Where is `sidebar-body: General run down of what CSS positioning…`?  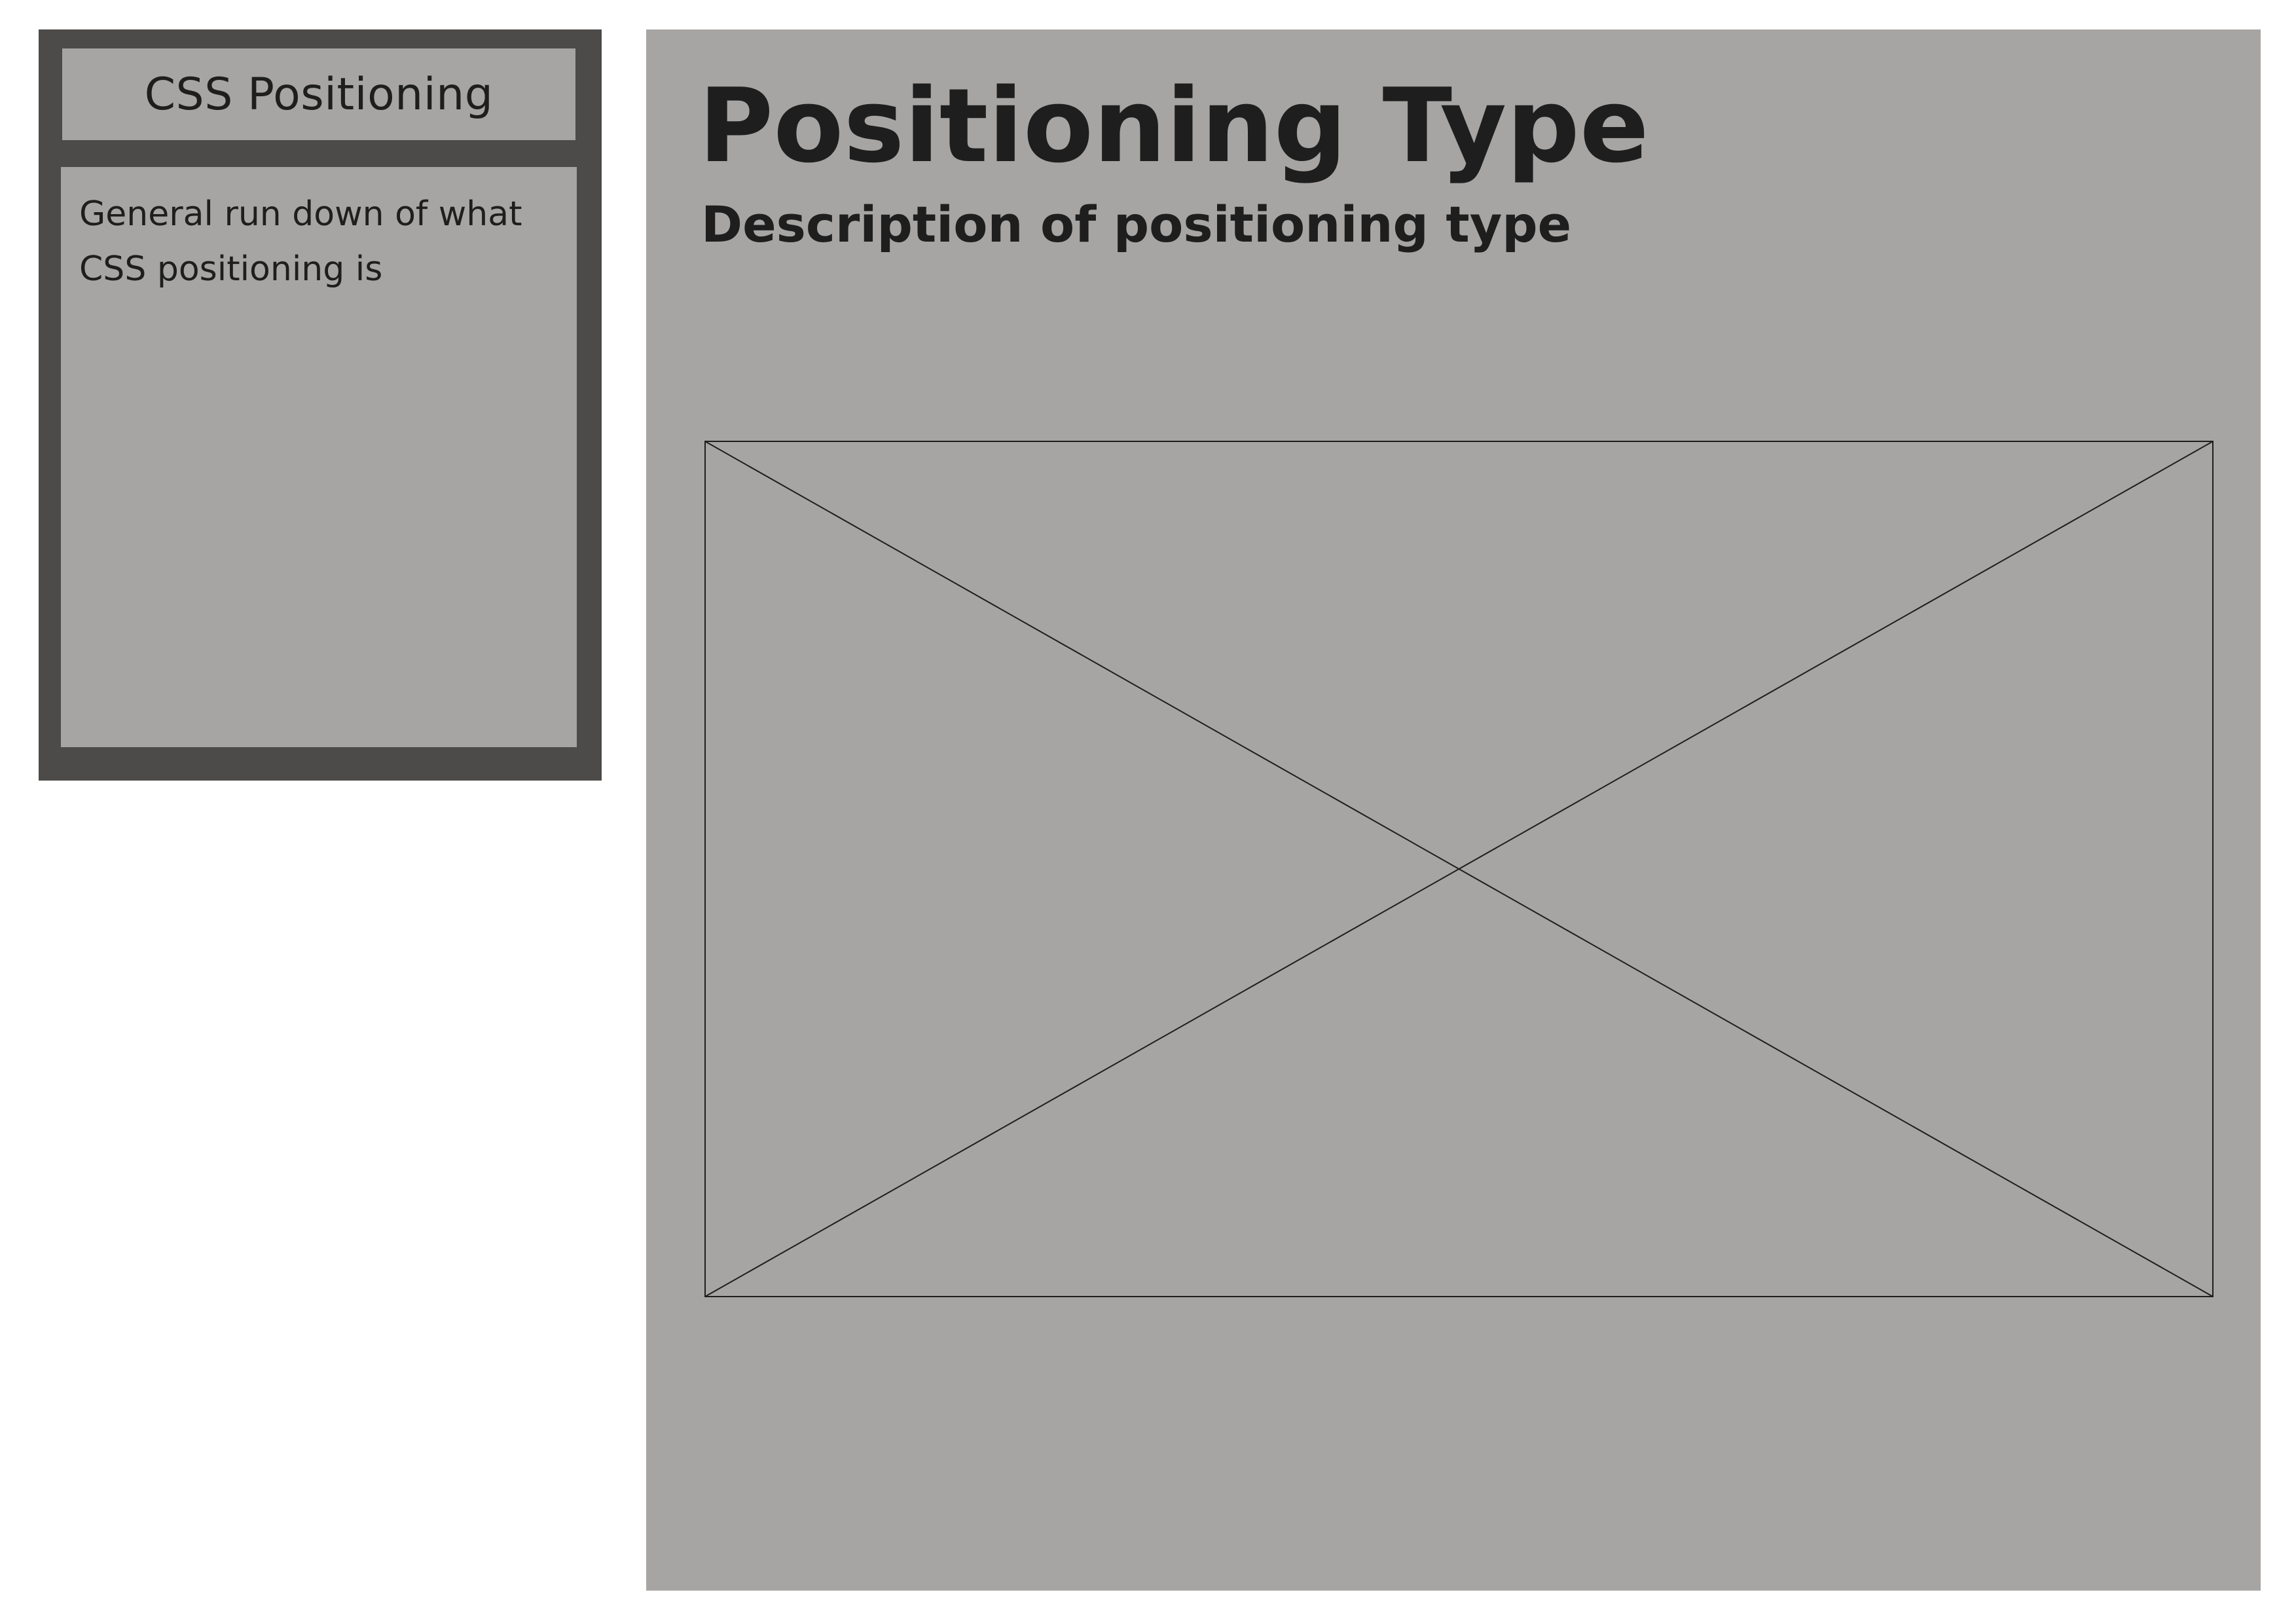
sidebar-body: General run down of what CSS positioning… is located at coordinates (319, 457).